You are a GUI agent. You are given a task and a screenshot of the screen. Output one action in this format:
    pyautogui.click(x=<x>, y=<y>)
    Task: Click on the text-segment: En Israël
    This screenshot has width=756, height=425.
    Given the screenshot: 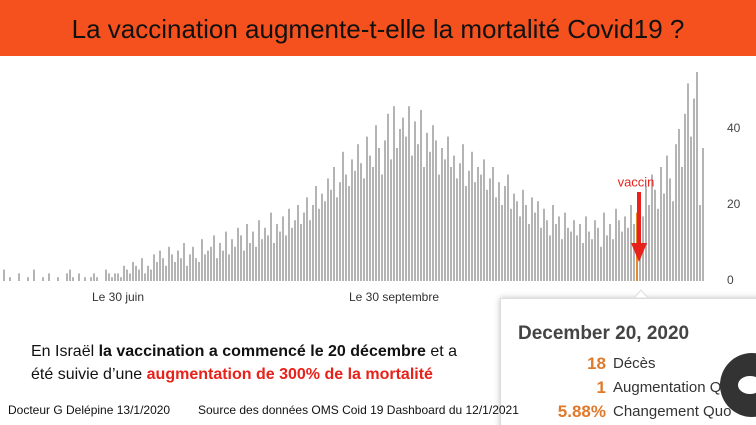 What is the action you would take?
    pyautogui.click(x=65, y=351)
    